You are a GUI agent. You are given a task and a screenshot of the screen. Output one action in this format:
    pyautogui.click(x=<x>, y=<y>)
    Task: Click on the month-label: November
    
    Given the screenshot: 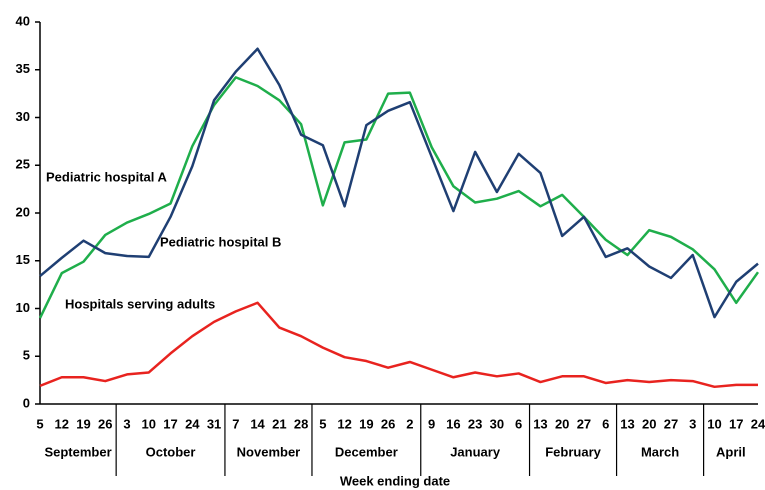 What is the action you would take?
    pyautogui.click(x=269, y=451)
    